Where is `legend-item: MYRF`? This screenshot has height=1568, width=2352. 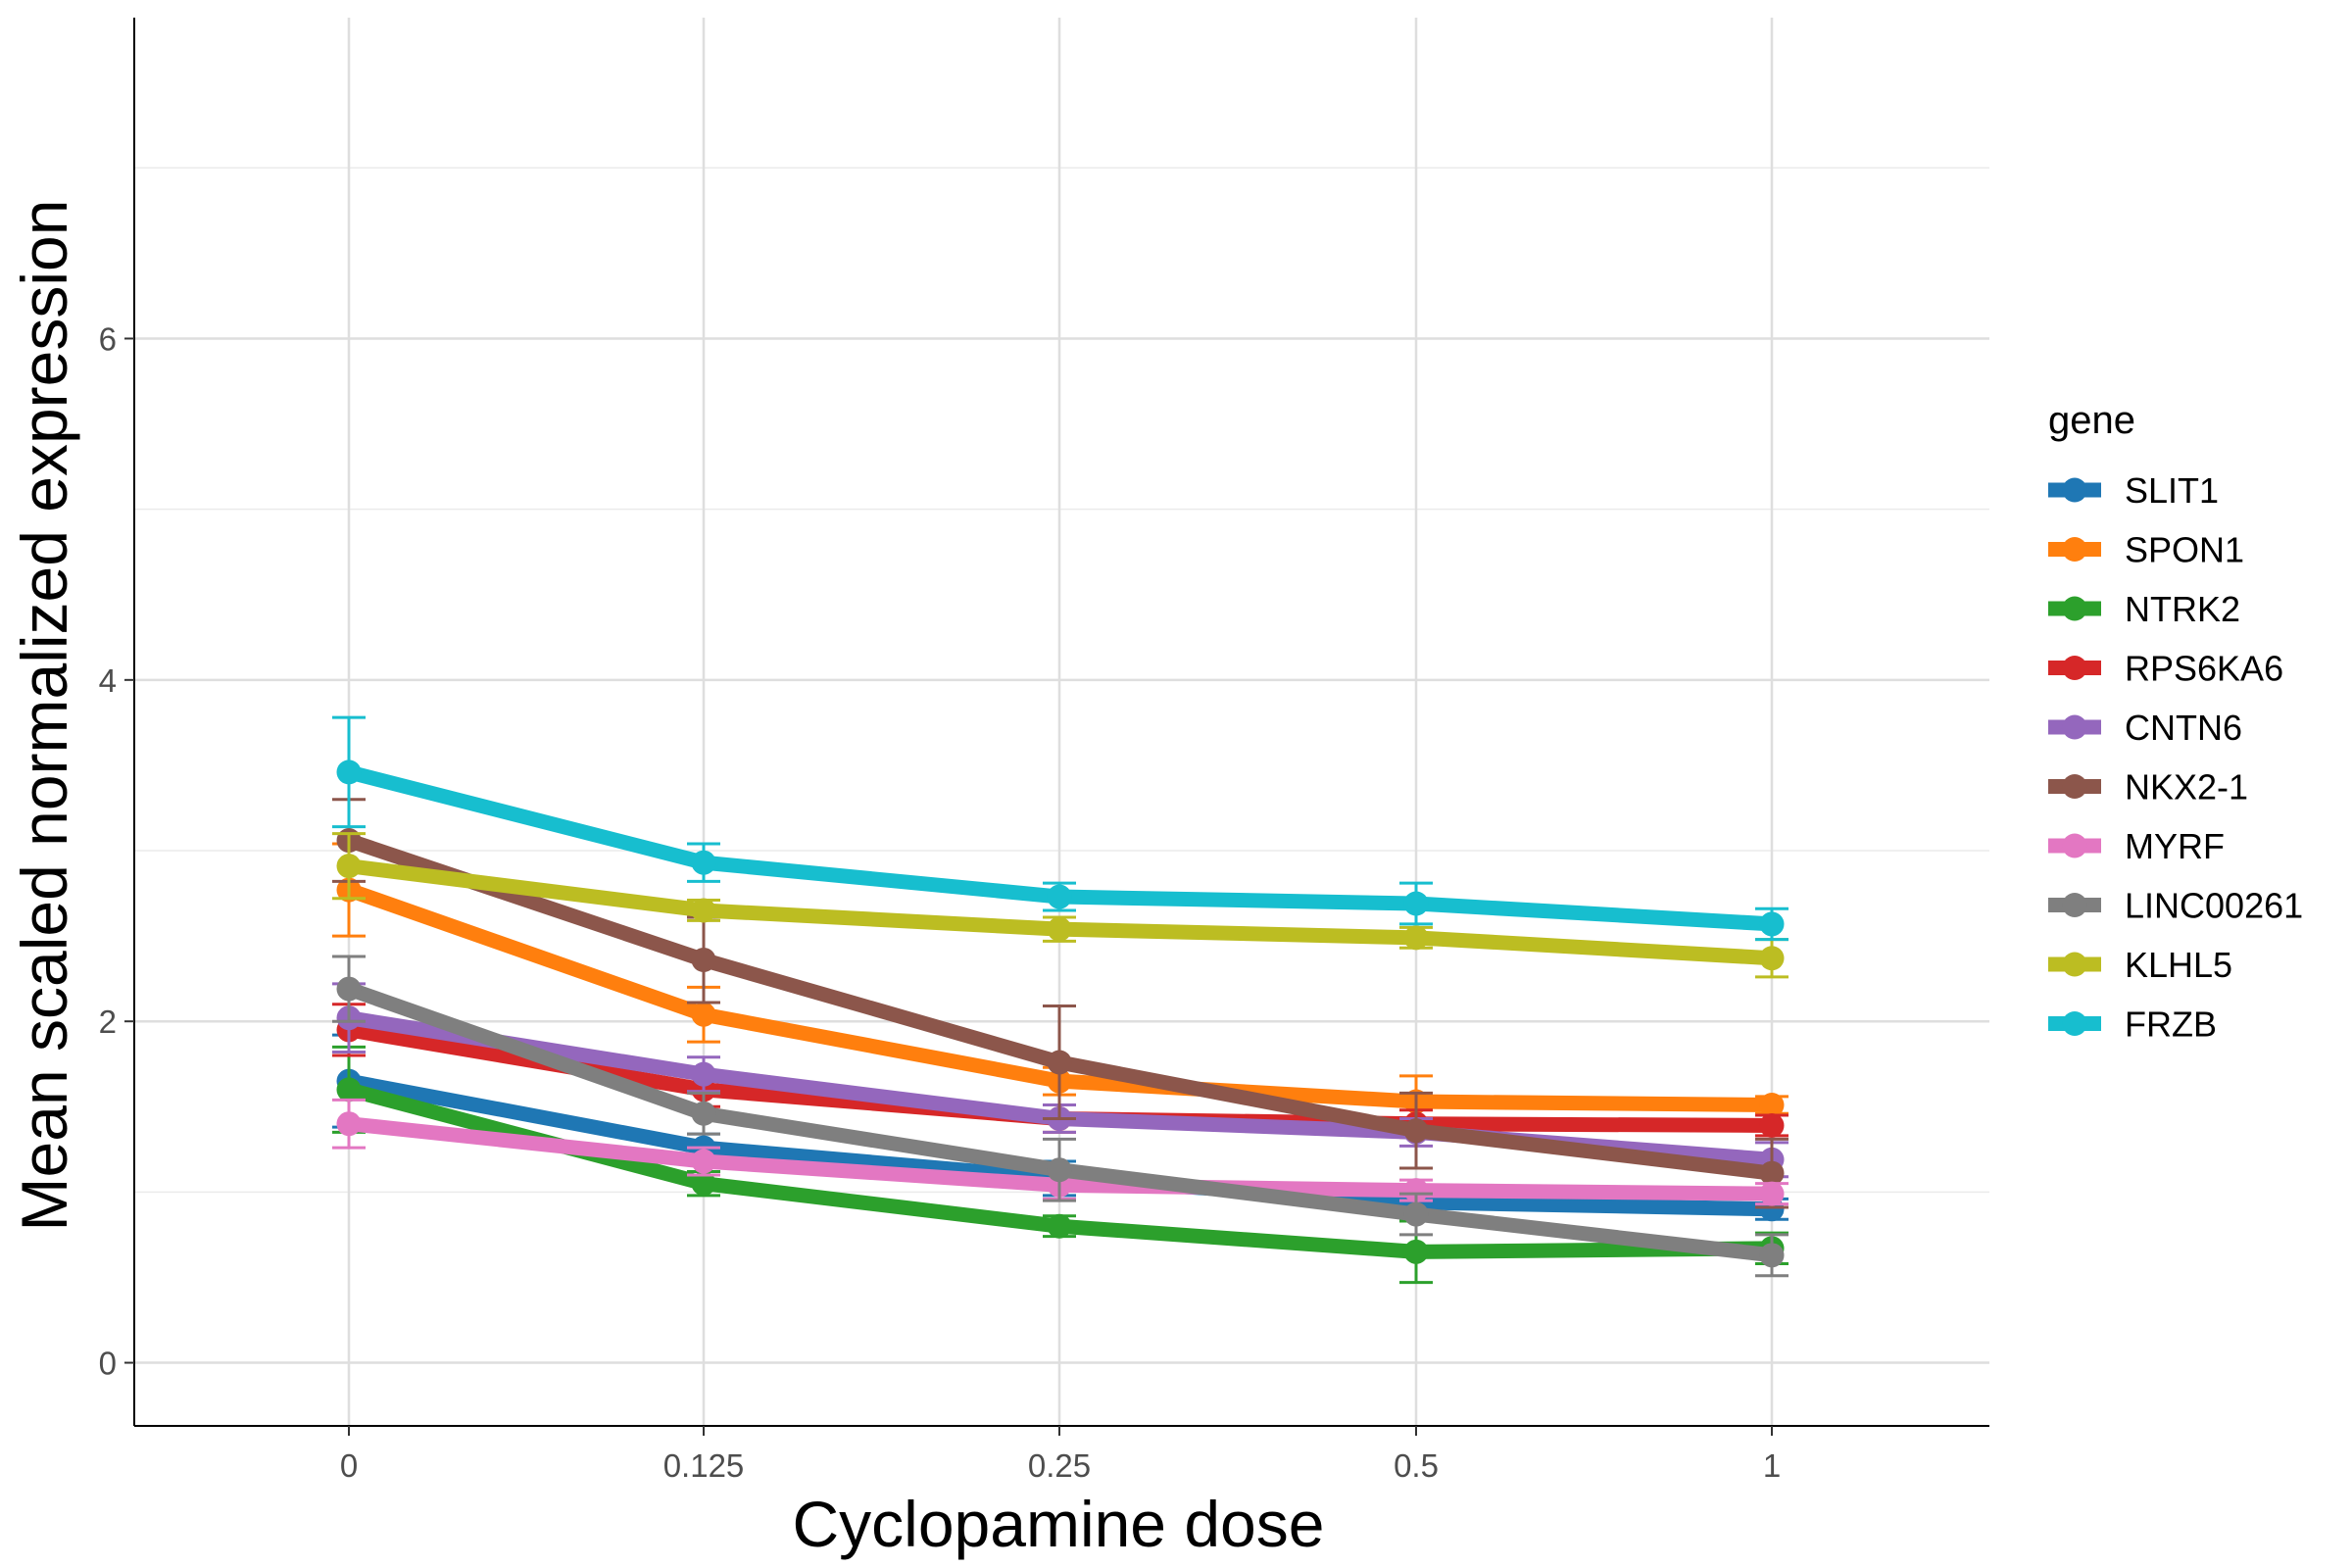
legend-item: MYRF is located at coordinates (2136, 846).